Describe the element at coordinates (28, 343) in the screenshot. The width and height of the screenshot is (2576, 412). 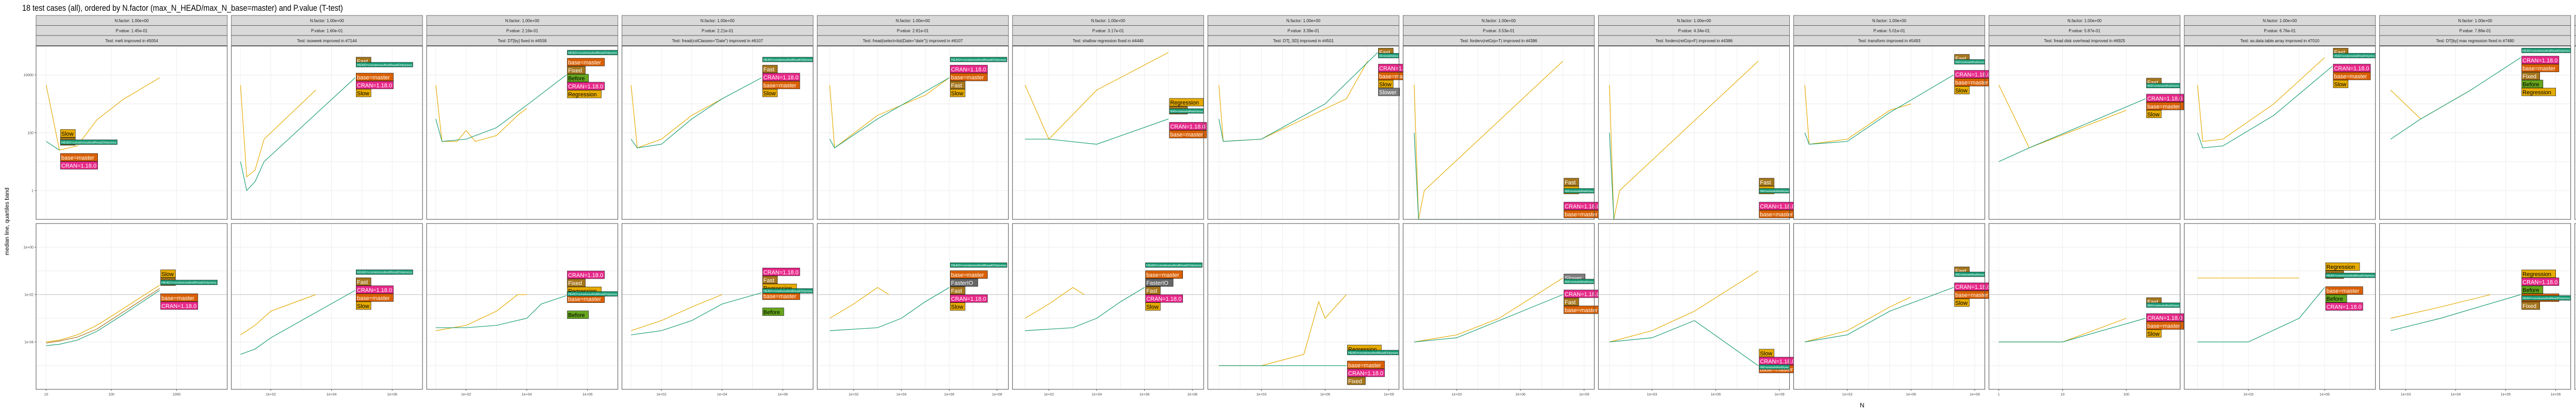
I see `y-tick-label: 1e-04` at that location.